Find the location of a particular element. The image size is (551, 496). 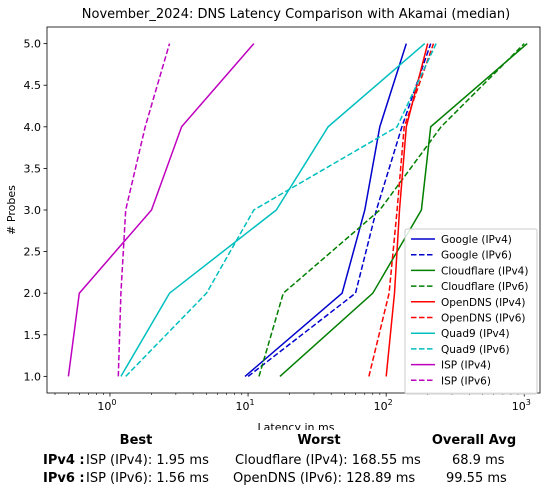

legend-label: Google (IPv4) is located at coordinates (476, 240).